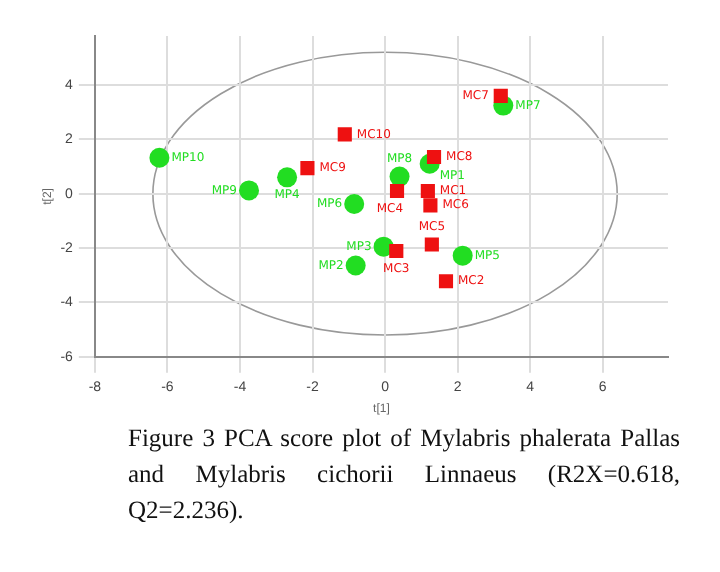 Image resolution: width=720 pixels, height=572 pixels. I want to click on caption: Figure 3 PCA score plot of Mylabris phalerata Pallas and Mylabris cichorii Linnaeus (R2X=0.618, Q2=2.236)., so click(404, 475).